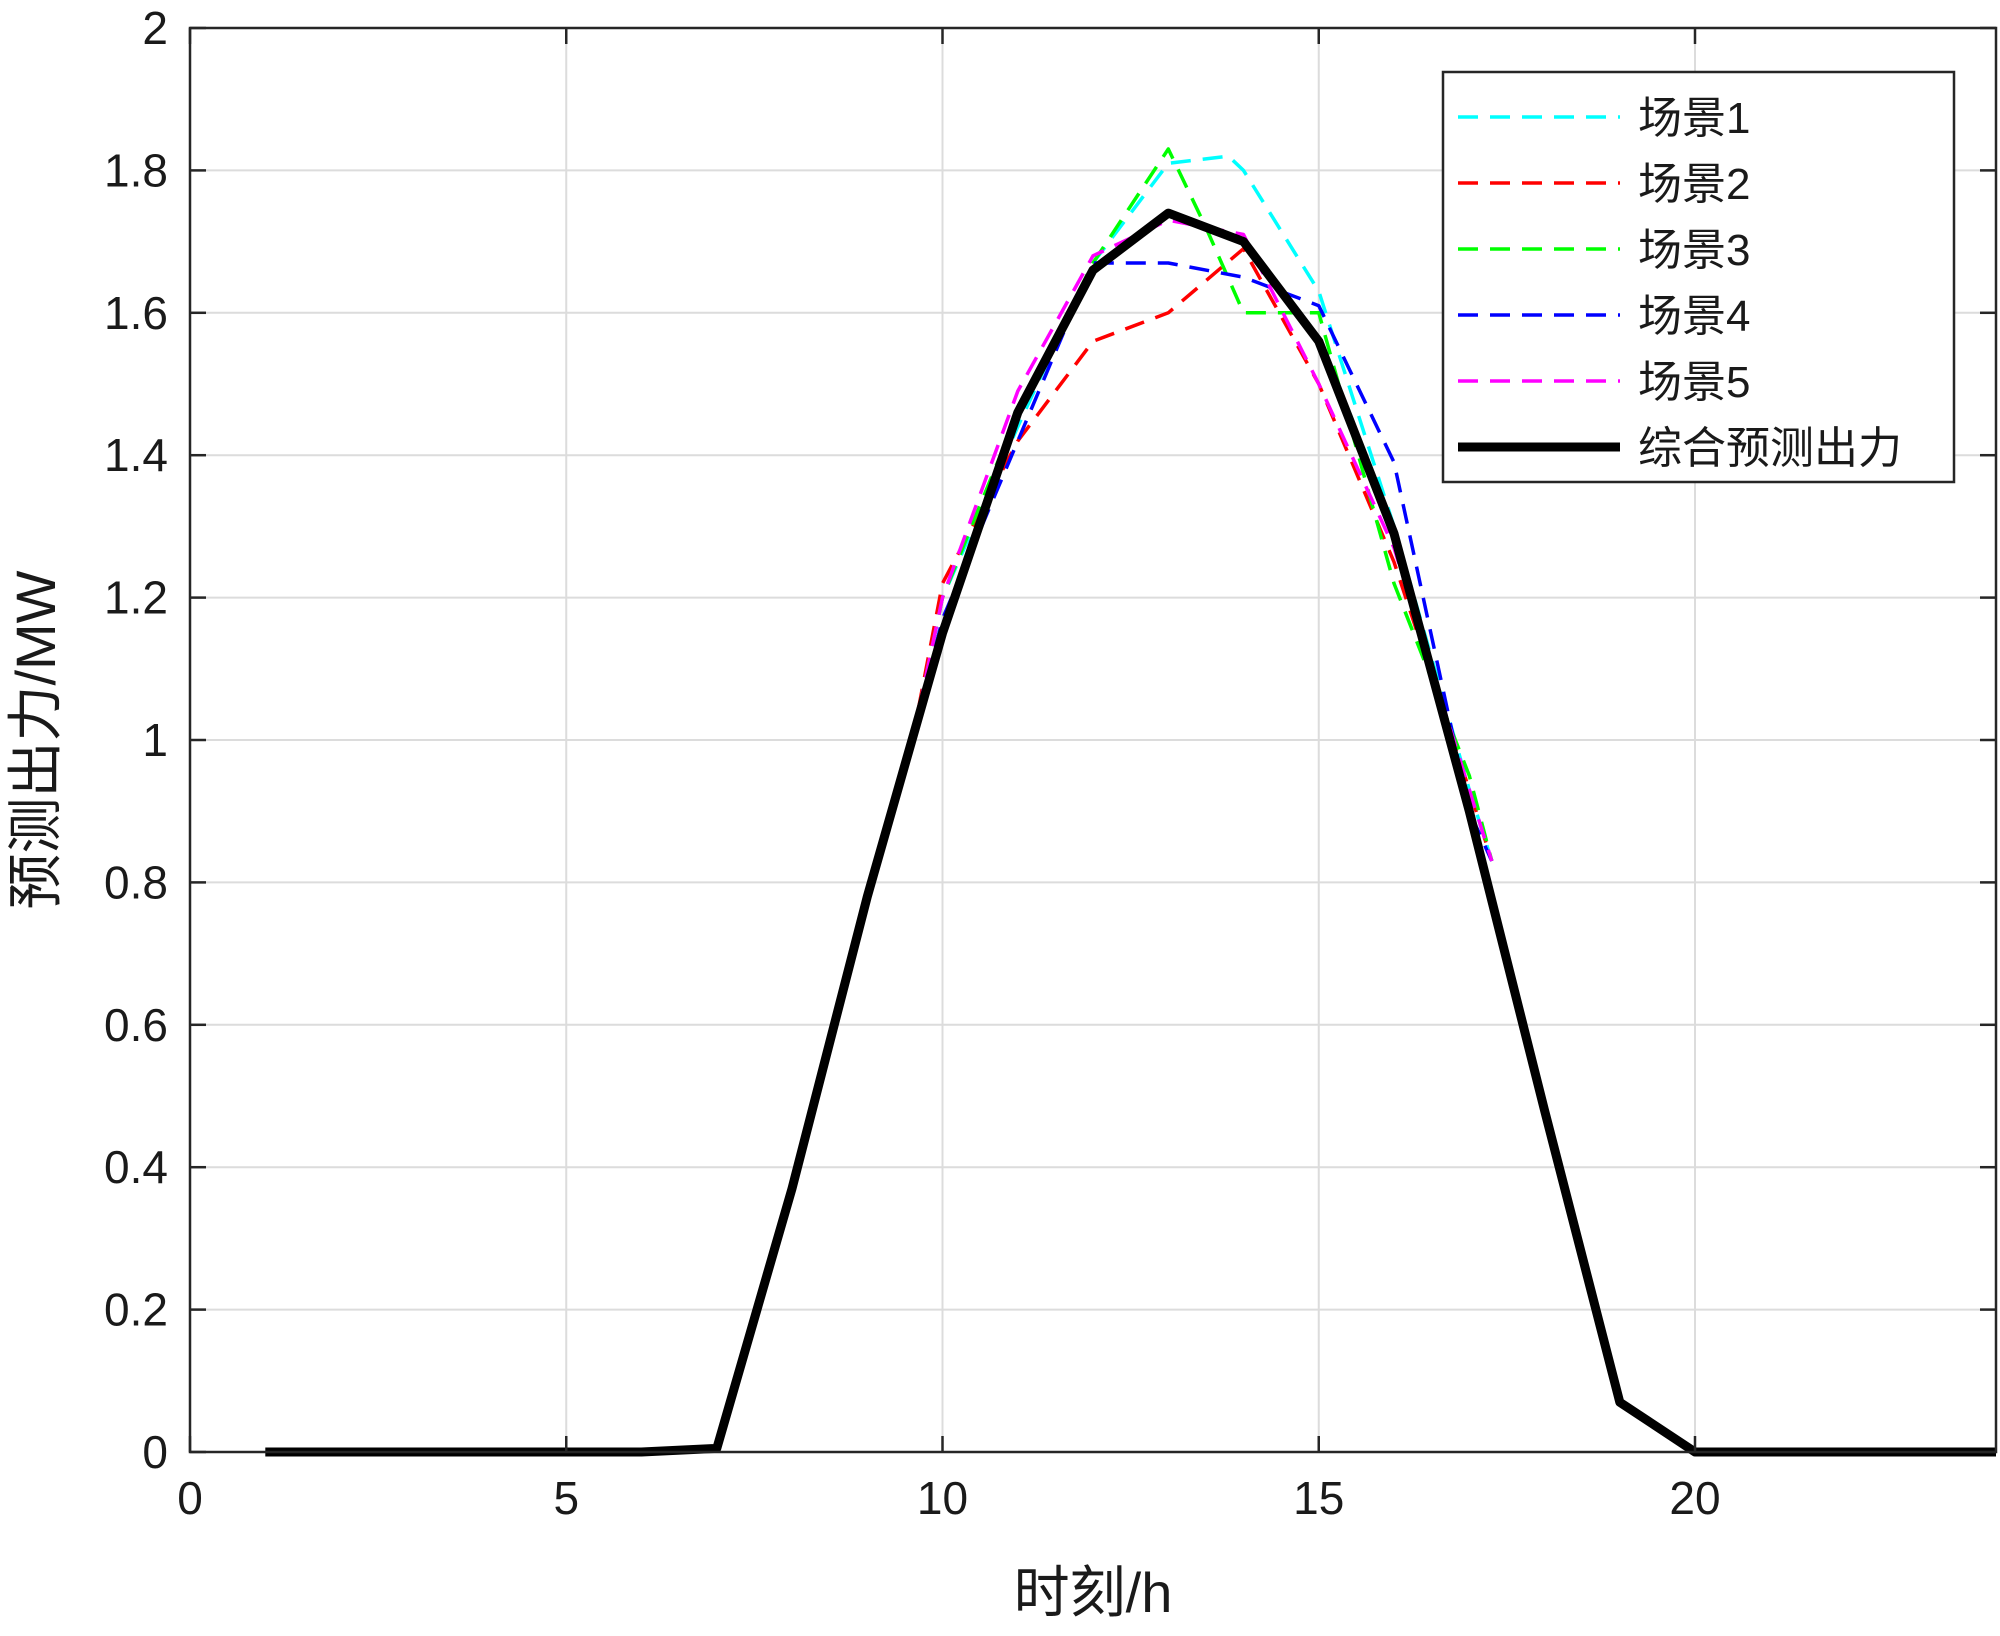 The height and width of the screenshot is (1636, 2000). What do you see at coordinates (136, 313) in the screenshot?
I see `y-tick-label: 1.6` at bounding box center [136, 313].